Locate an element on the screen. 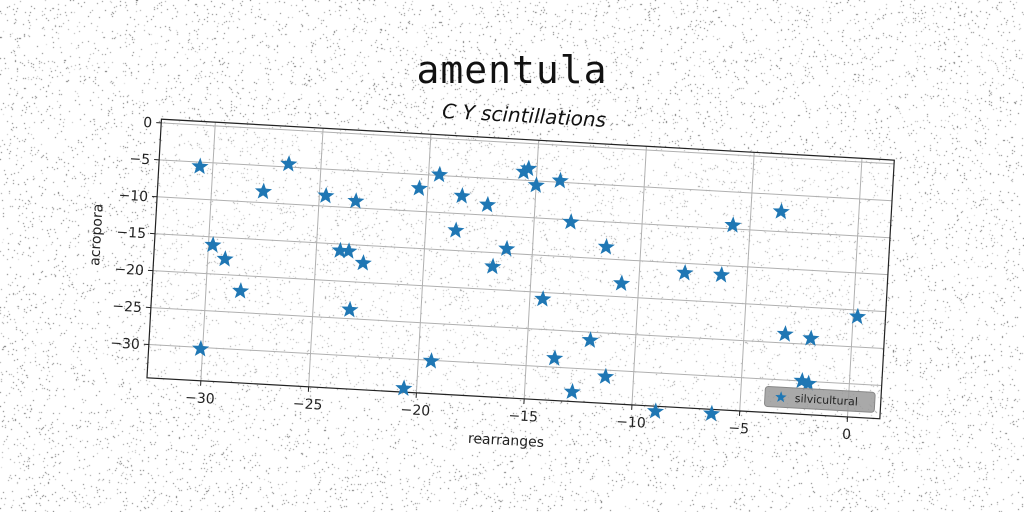  y-tick-label: −15 is located at coordinates (131, 234).